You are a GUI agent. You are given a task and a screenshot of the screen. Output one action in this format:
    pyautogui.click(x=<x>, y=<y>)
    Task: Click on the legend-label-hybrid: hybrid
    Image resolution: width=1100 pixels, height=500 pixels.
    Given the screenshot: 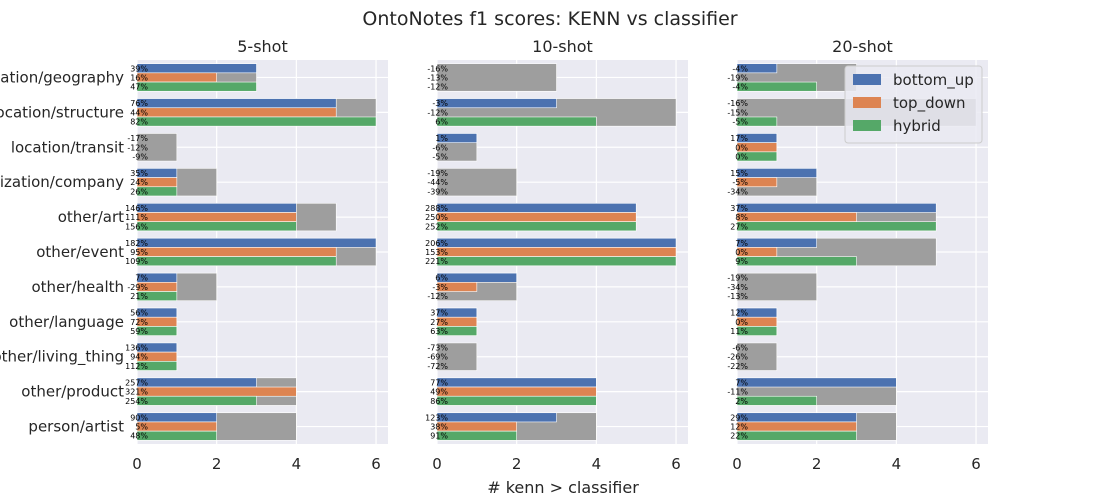 What is the action you would take?
    pyautogui.click(x=917, y=126)
    